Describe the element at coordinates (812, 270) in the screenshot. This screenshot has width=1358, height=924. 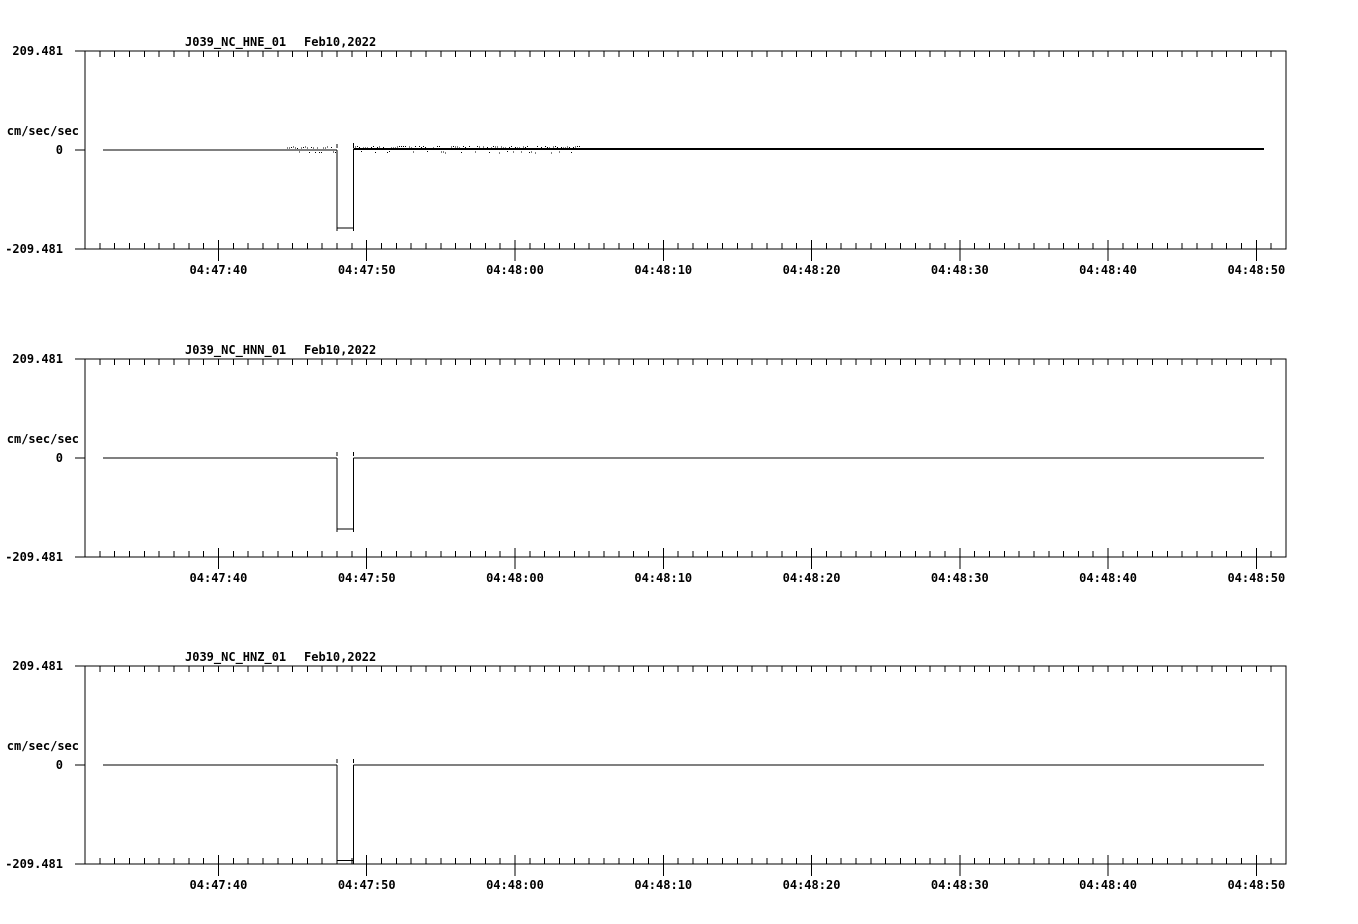
I see `xtick-label: 04:48:20` at that location.